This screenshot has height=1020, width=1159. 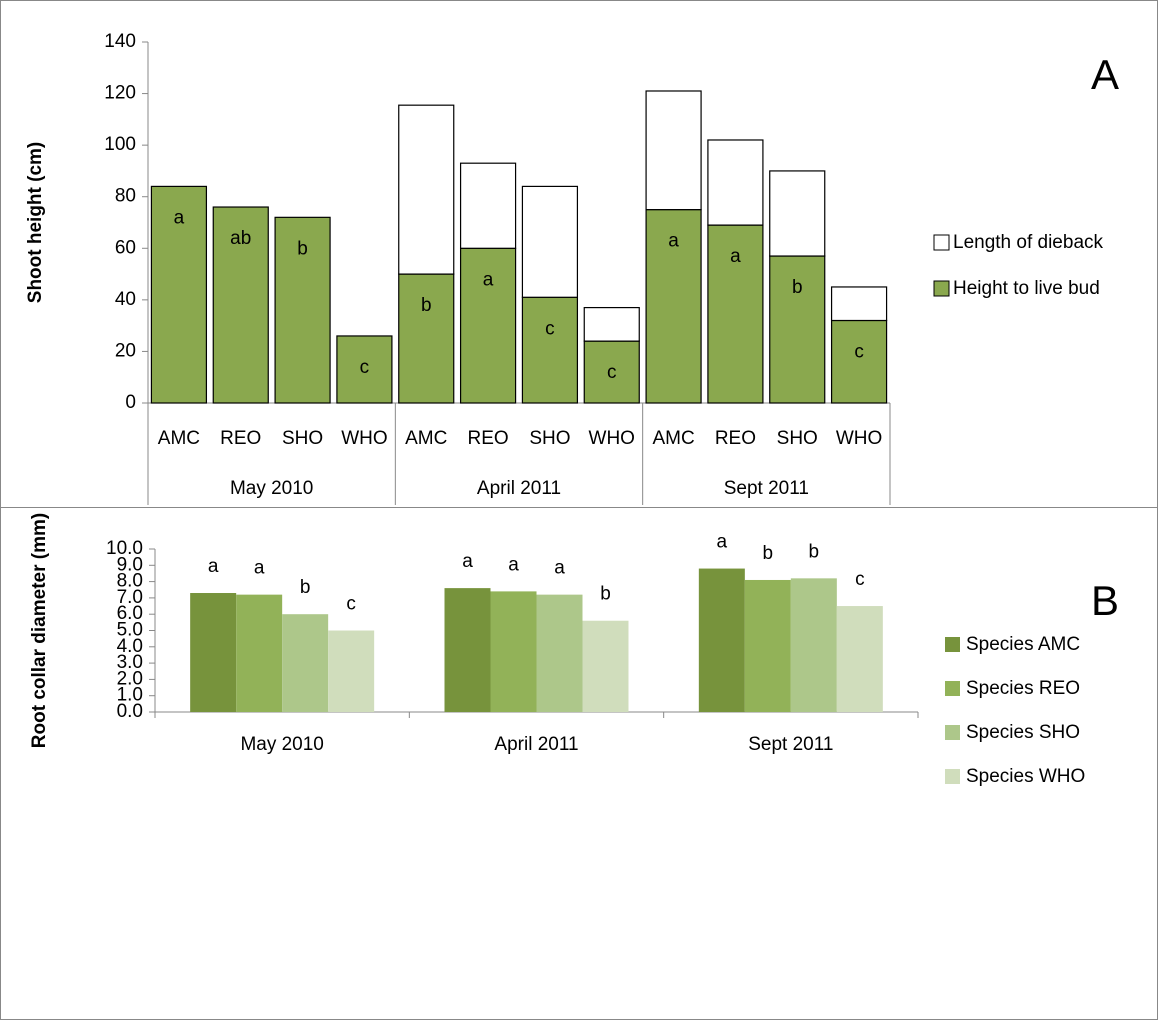 What do you see at coordinates (1026, 288) in the screenshot?
I see `legend-label: Height to live bud` at bounding box center [1026, 288].